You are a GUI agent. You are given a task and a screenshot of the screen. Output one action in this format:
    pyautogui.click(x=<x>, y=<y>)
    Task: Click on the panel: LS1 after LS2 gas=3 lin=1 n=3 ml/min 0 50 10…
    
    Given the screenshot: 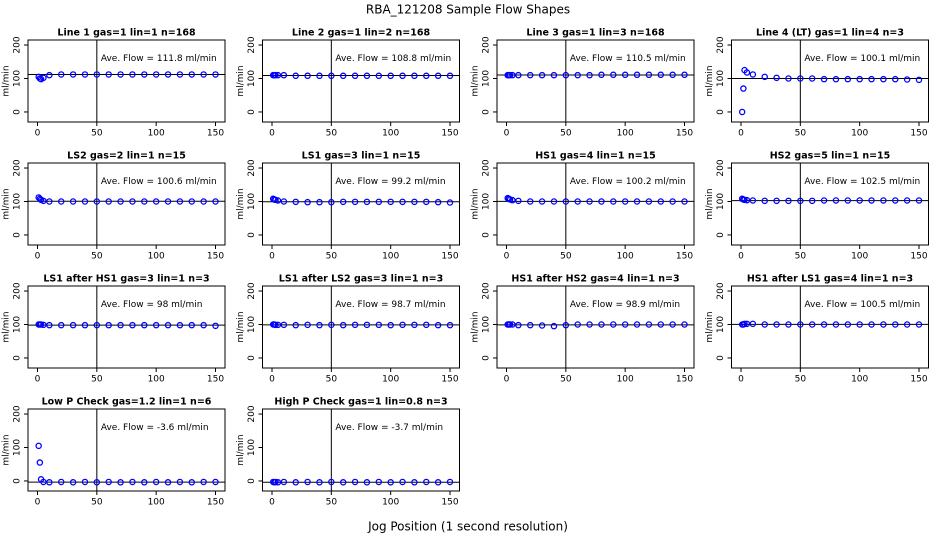 What is the action you would take?
    pyautogui.click(x=348, y=329)
    